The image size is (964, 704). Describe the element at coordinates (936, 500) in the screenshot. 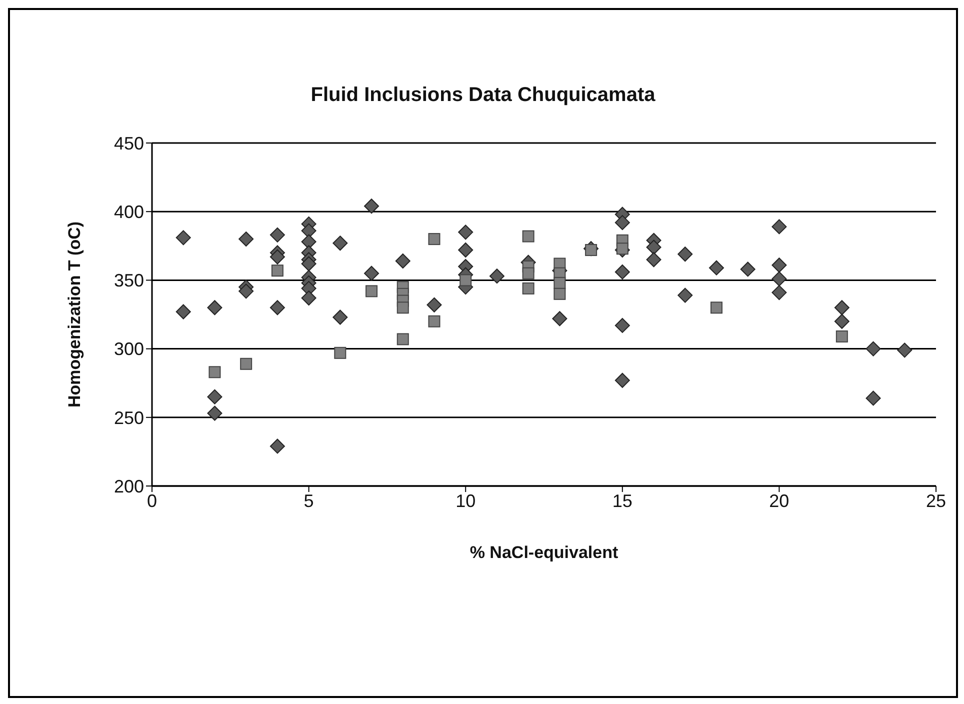

I see `x-tick-label: 25` at that location.